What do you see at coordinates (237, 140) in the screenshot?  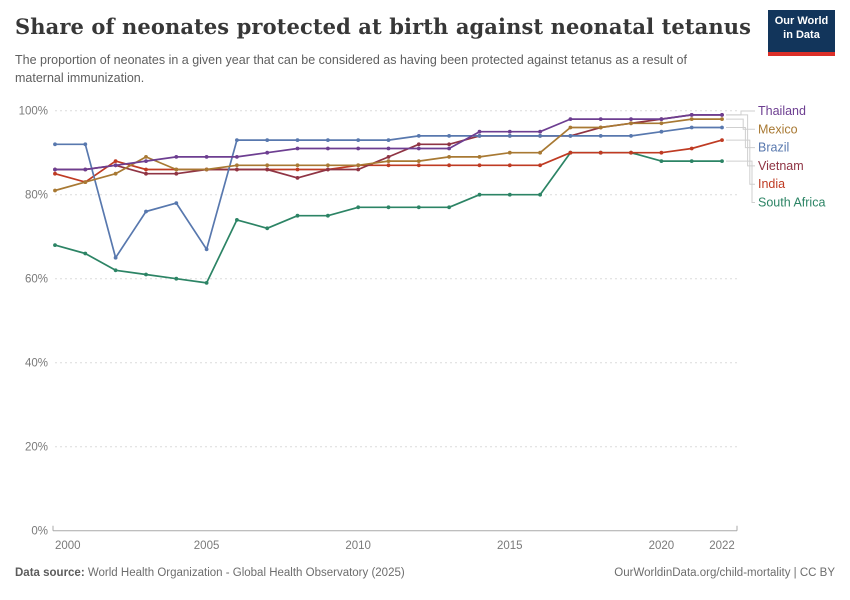 I see `point-brazil-2006` at bounding box center [237, 140].